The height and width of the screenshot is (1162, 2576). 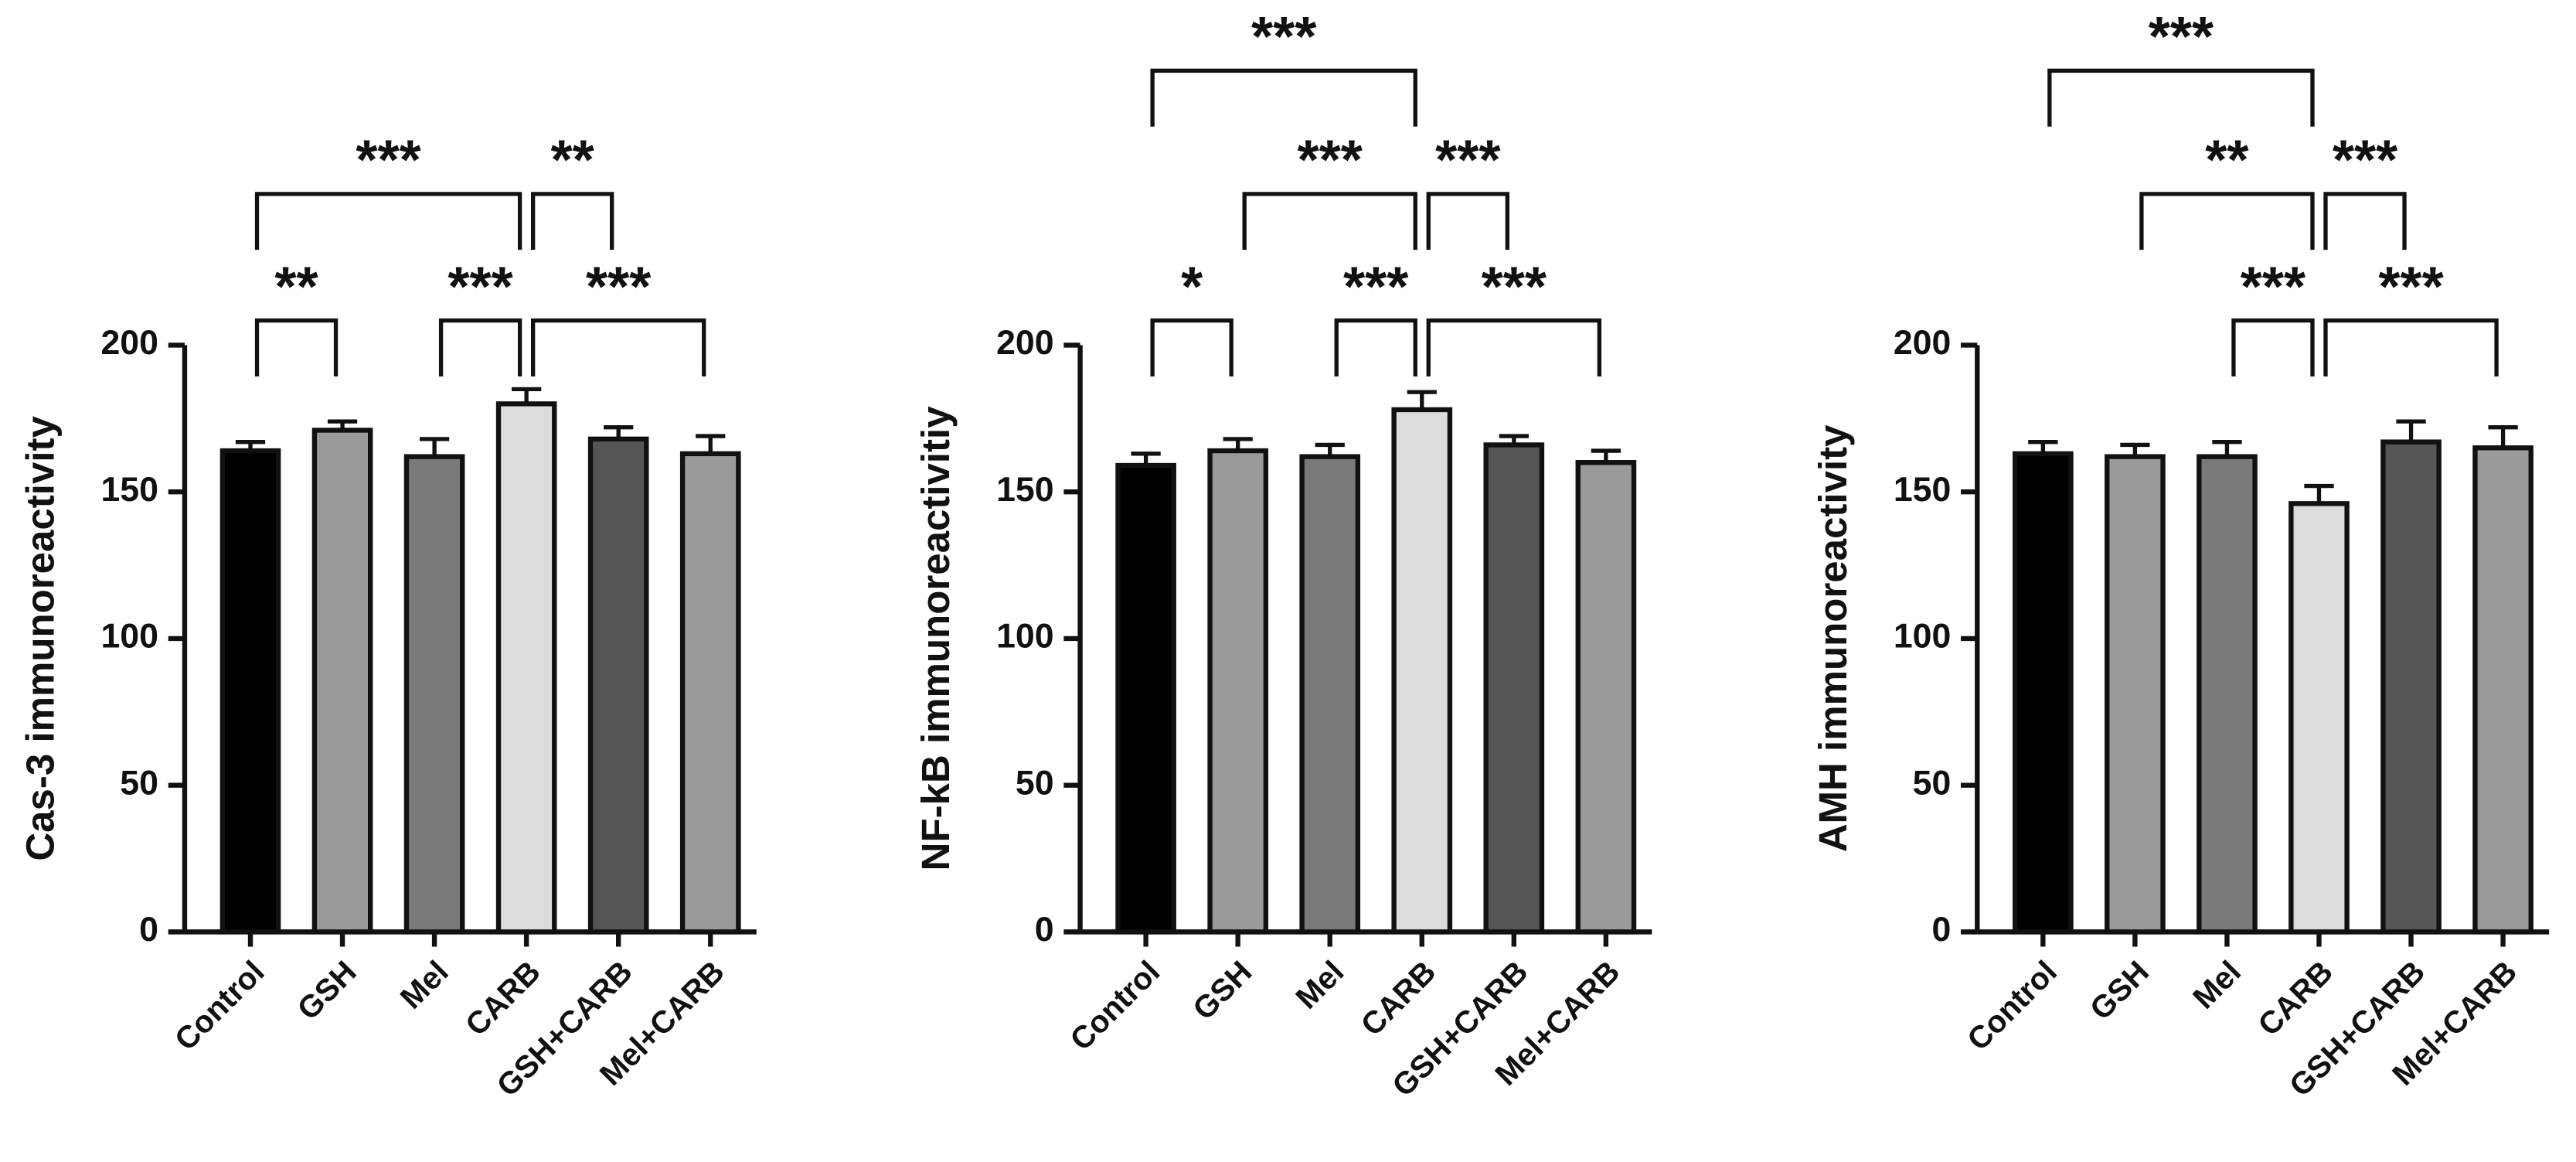 What do you see at coordinates (1192, 287) in the screenshot?
I see `significance-label: *` at bounding box center [1192, 287].